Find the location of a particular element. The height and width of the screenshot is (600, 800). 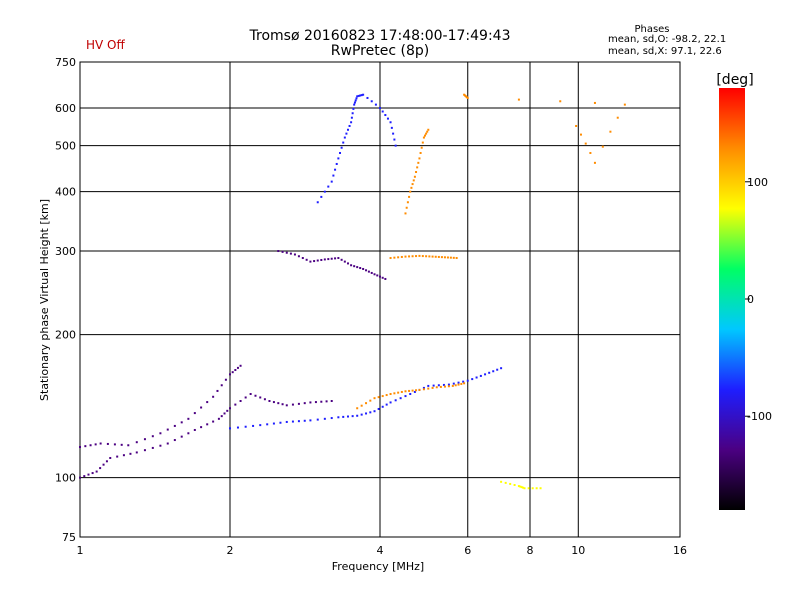

chart-subtitle: RwPretec (8p) is located at coordinates (380, 51).